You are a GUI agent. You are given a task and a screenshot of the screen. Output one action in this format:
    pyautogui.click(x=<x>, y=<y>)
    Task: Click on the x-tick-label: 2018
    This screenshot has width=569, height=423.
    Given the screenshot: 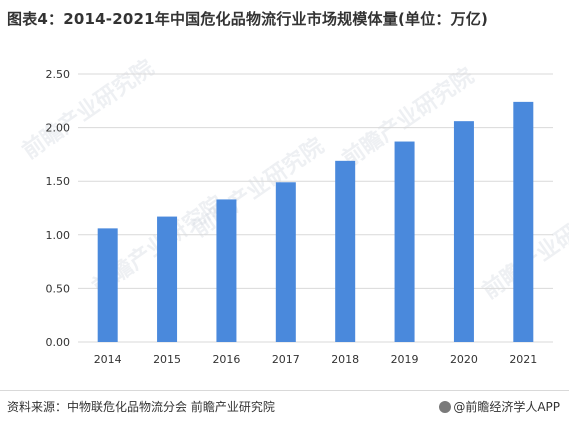 What is the action you would take?
    pyautogui.click(x=345, y=359)
    